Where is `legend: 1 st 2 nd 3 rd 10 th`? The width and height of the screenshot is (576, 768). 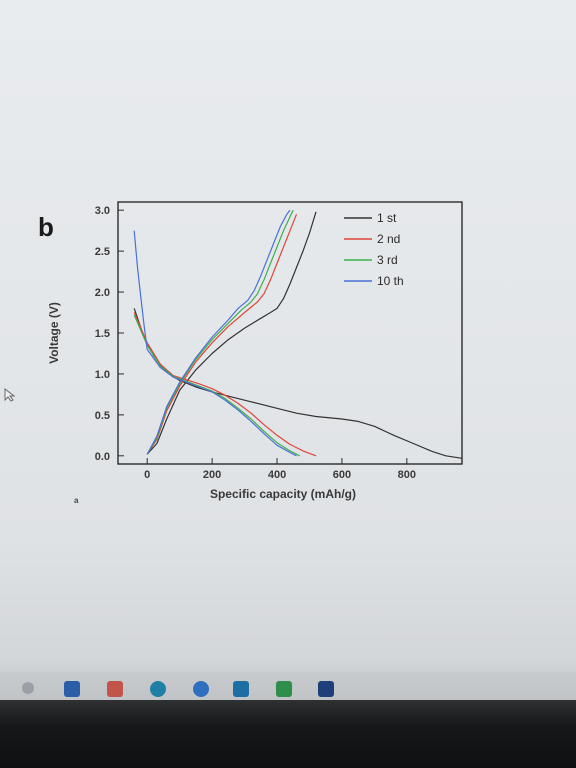 legend: 1 st 2 nd 3 rd 10 th is located at coordinates (374, 249).